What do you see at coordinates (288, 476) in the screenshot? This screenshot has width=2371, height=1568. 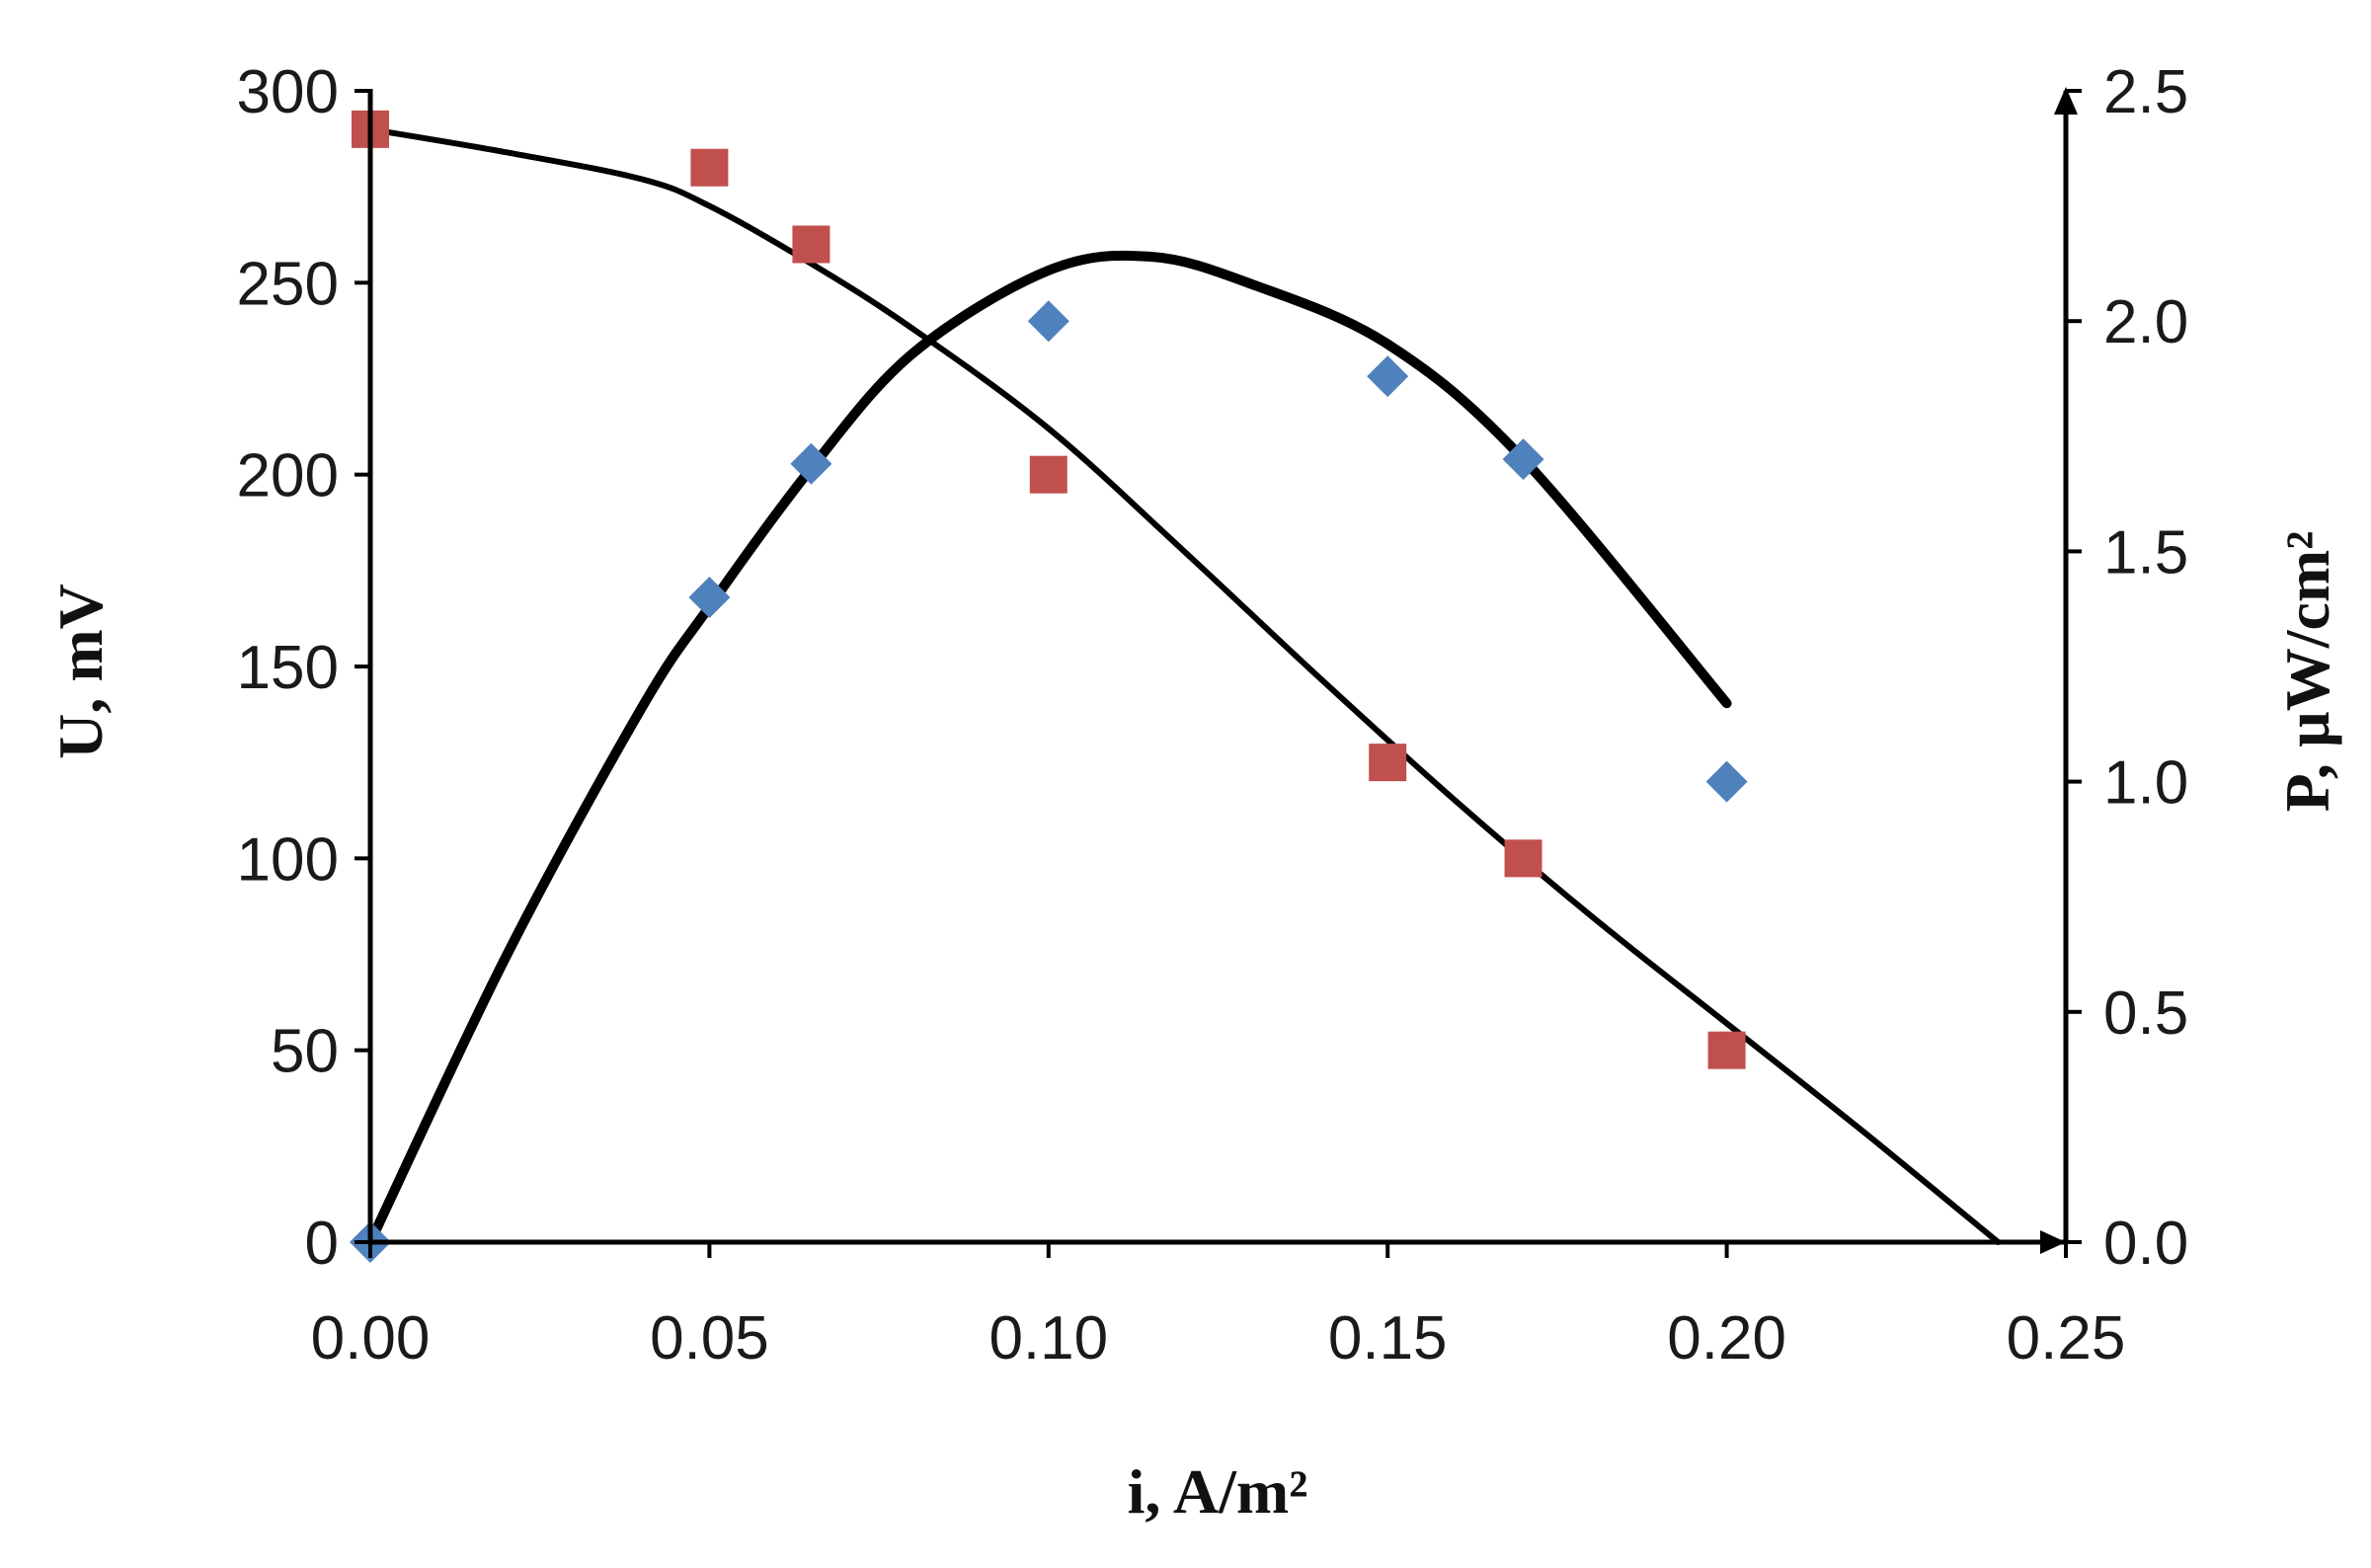 I see `y-left-tick-label: 200` at bounding box center [288, 476].